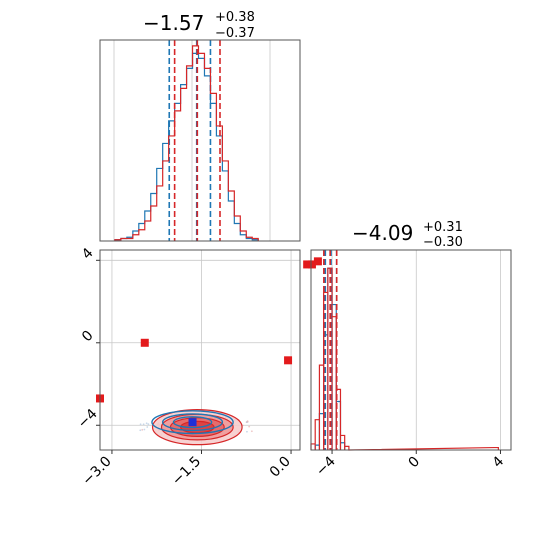 The height and width of the screenshot is (550, 550). Describe the element at coordinates (200, 350) in the screenshot. I see `joint-frame` at that location.